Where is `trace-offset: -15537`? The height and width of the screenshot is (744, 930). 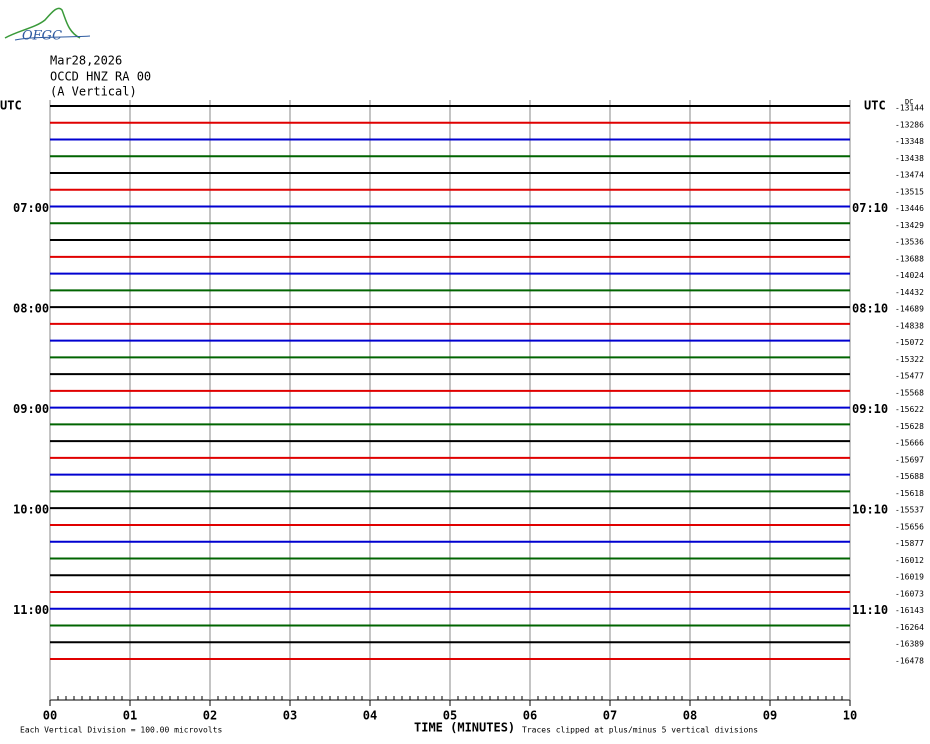
trace-offset: -15537 is located at coordinates (909, 510).